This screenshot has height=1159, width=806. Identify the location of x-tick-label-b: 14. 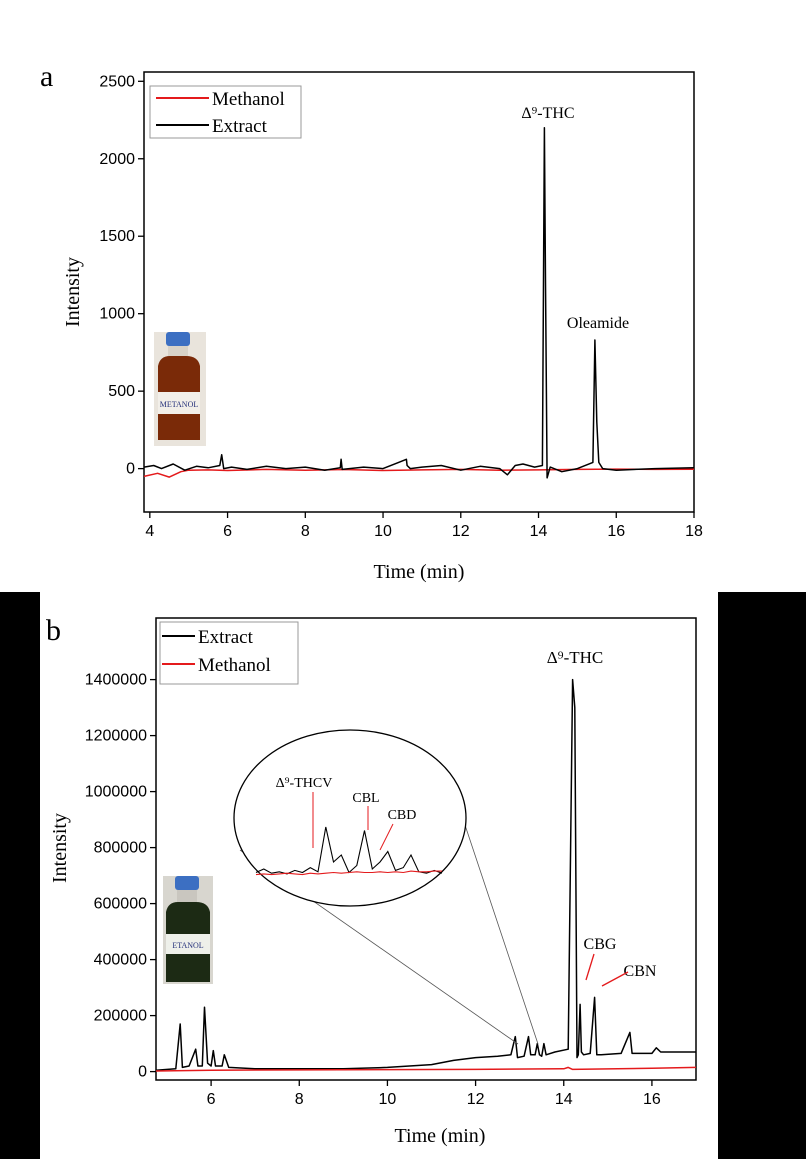
(564, 1099).